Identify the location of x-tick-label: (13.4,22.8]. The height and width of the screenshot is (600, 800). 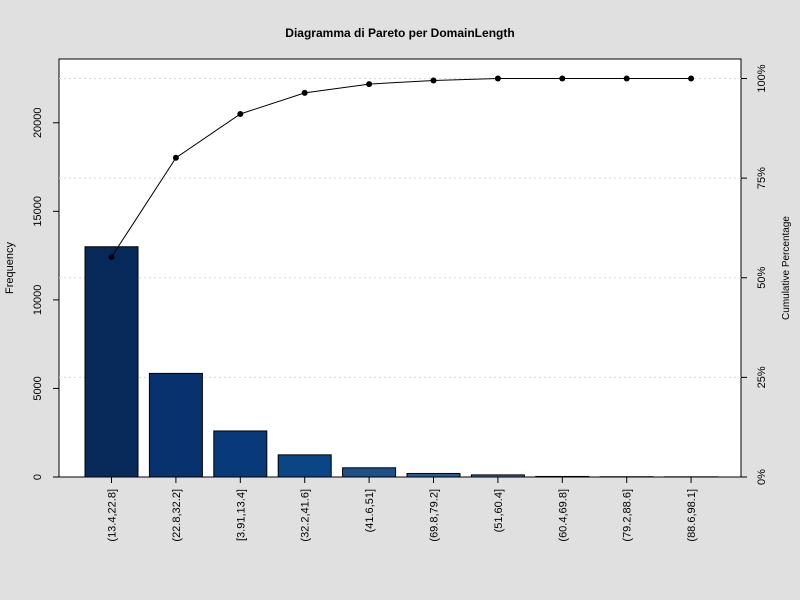
(113, 515).